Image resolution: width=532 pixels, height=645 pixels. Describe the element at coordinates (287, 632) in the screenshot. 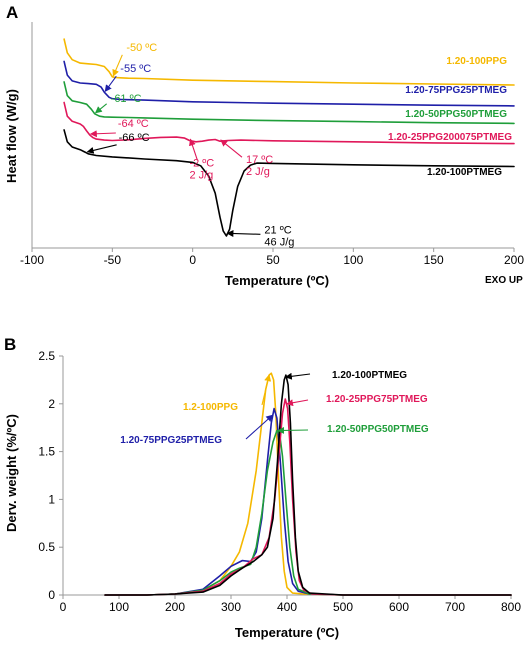

I see `panel-b-x-axis-title: Temperature (ºC)` at that location.